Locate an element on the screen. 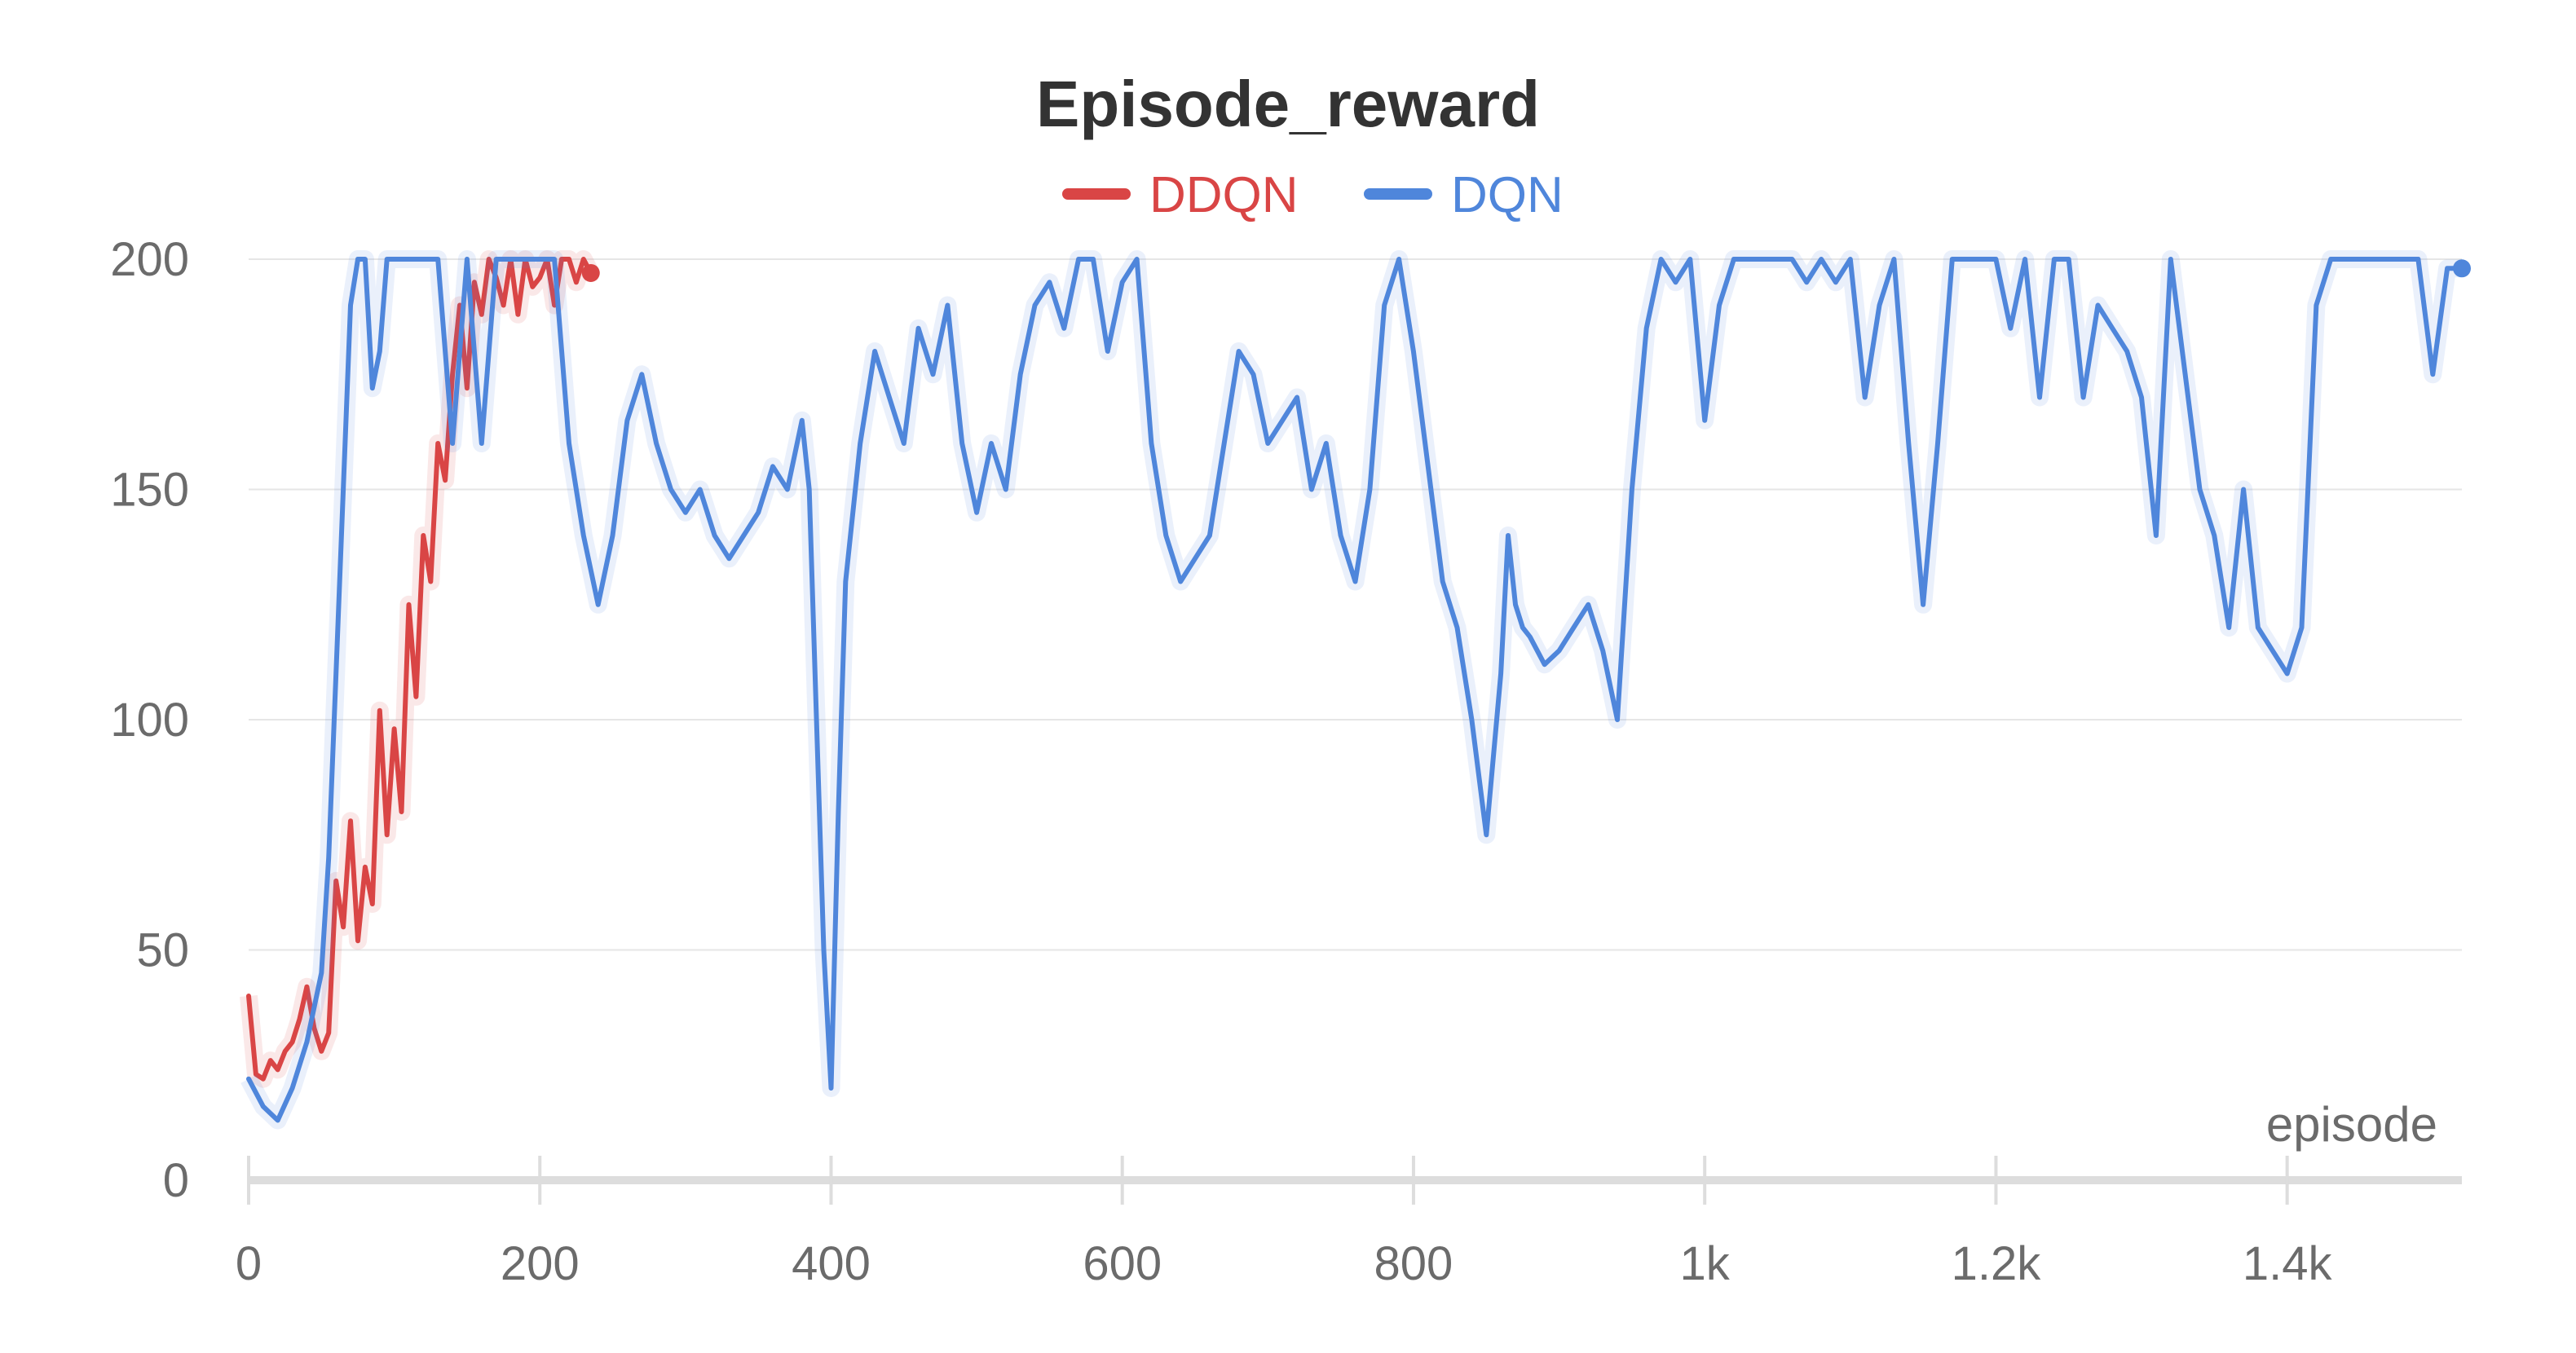 This screenshot has width=2576, height=1353. legend-item-ddqn: DDQN is located at coordinates (1180, 195).